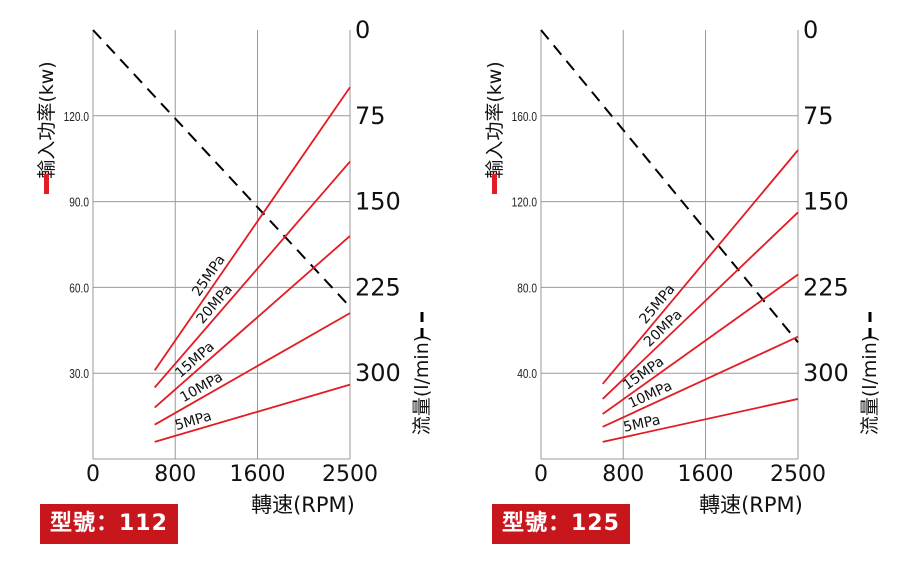 This screenshot has width=898, height=562. What do you see at coordinates (79, 374) in the screenshot?
I see `y-left-tick-label: 30.0` at bounding box center [79, 374].